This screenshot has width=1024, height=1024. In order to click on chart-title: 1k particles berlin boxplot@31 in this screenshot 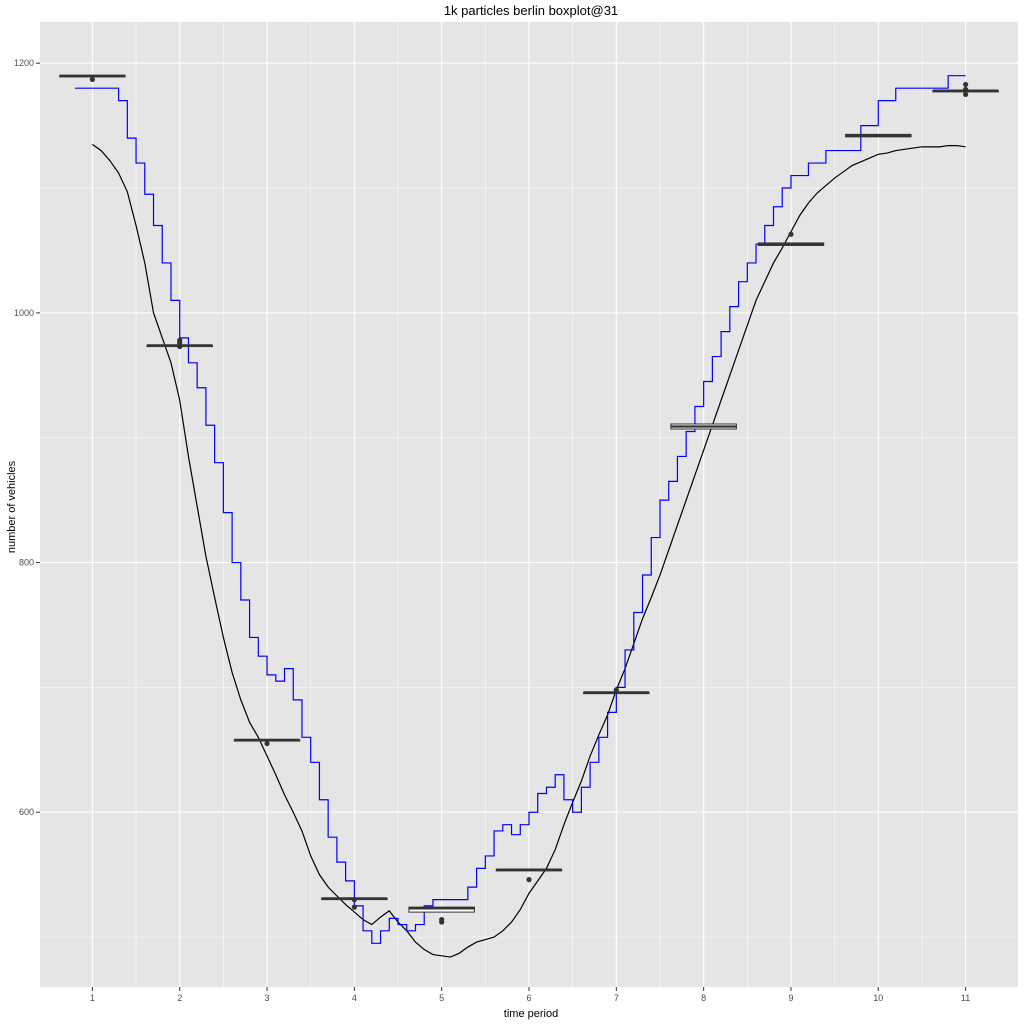, I will do `click(531, 10)`.